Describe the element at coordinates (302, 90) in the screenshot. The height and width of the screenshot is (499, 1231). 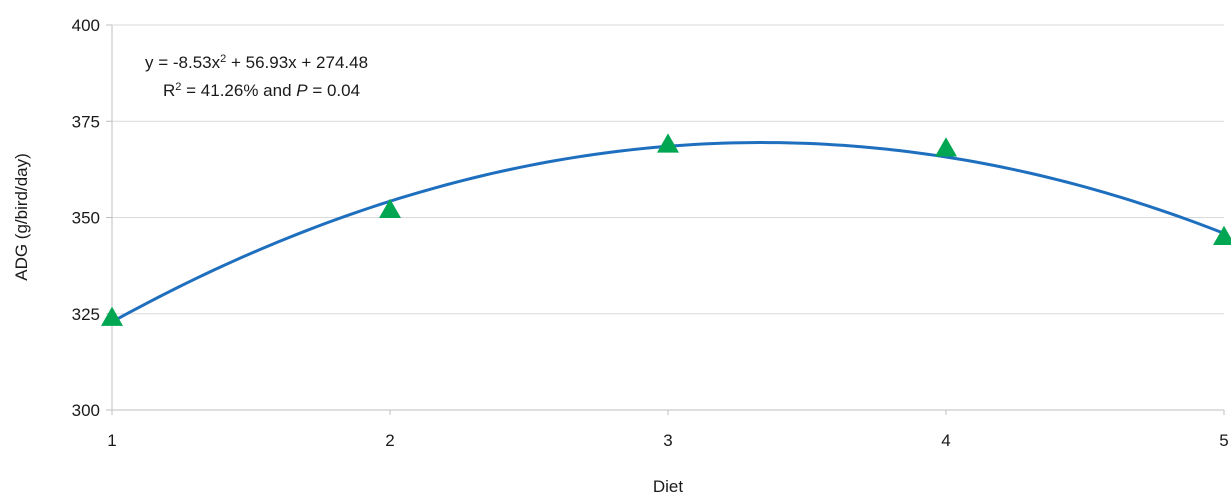
I see `p-symbol: P` at that location.